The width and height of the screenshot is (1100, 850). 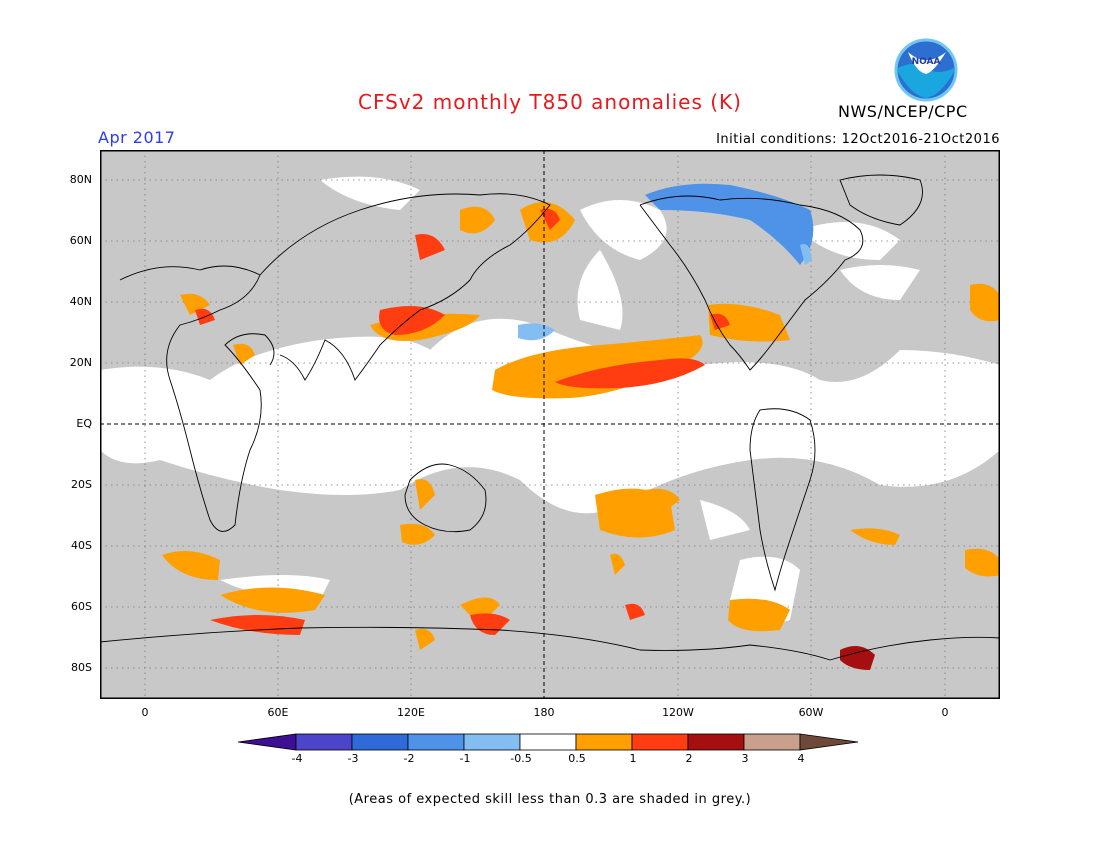 I want to click on legend-label-p4: 4, so click(x=801, y=758).